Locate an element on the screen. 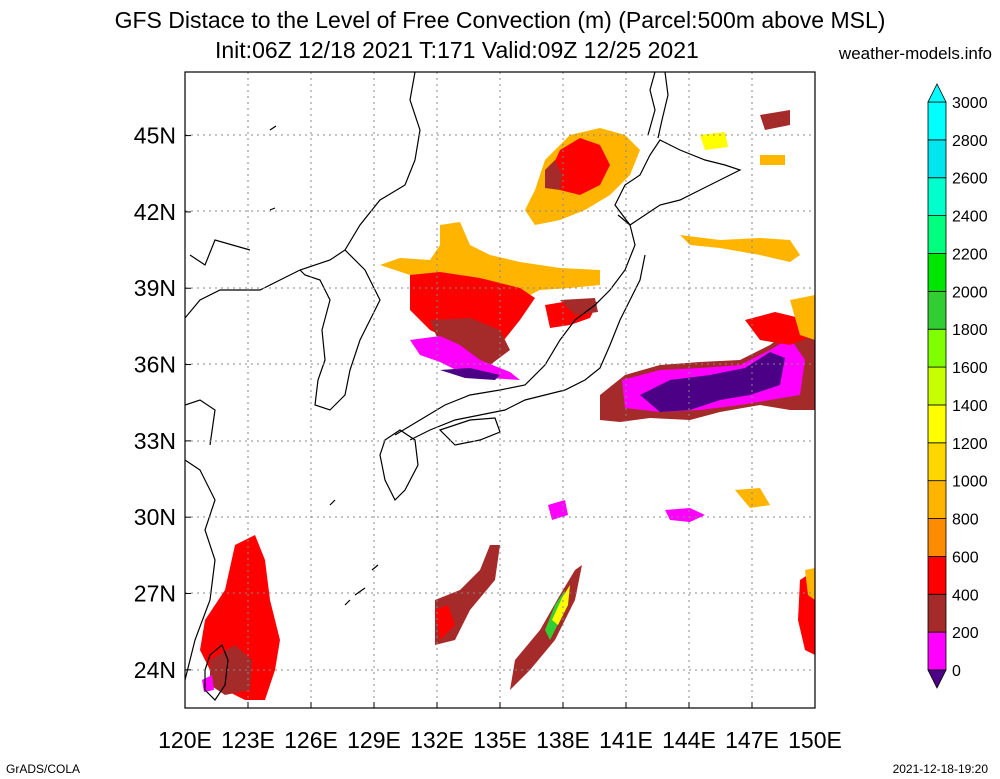 The width and height of the screenshot is (1000, 779). colorbar-label: 2400 is located at coordinates (970, 217).